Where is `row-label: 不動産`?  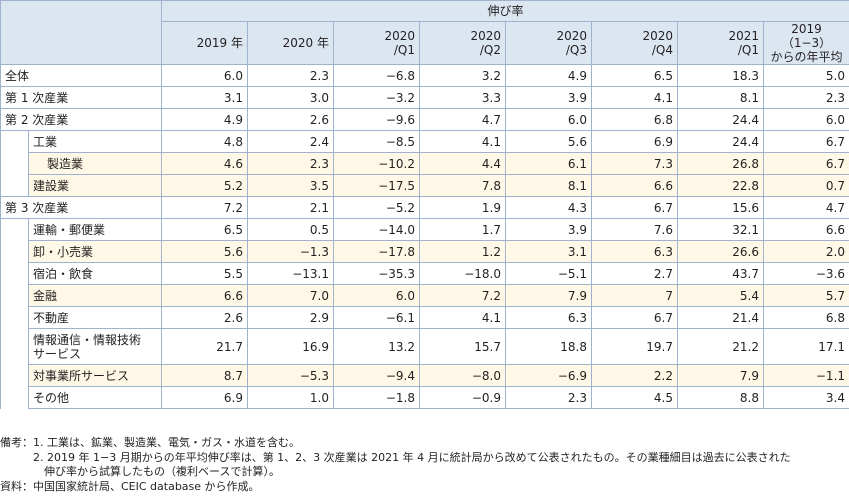
row-label: 不動産 is located at coordinates (95, 317).